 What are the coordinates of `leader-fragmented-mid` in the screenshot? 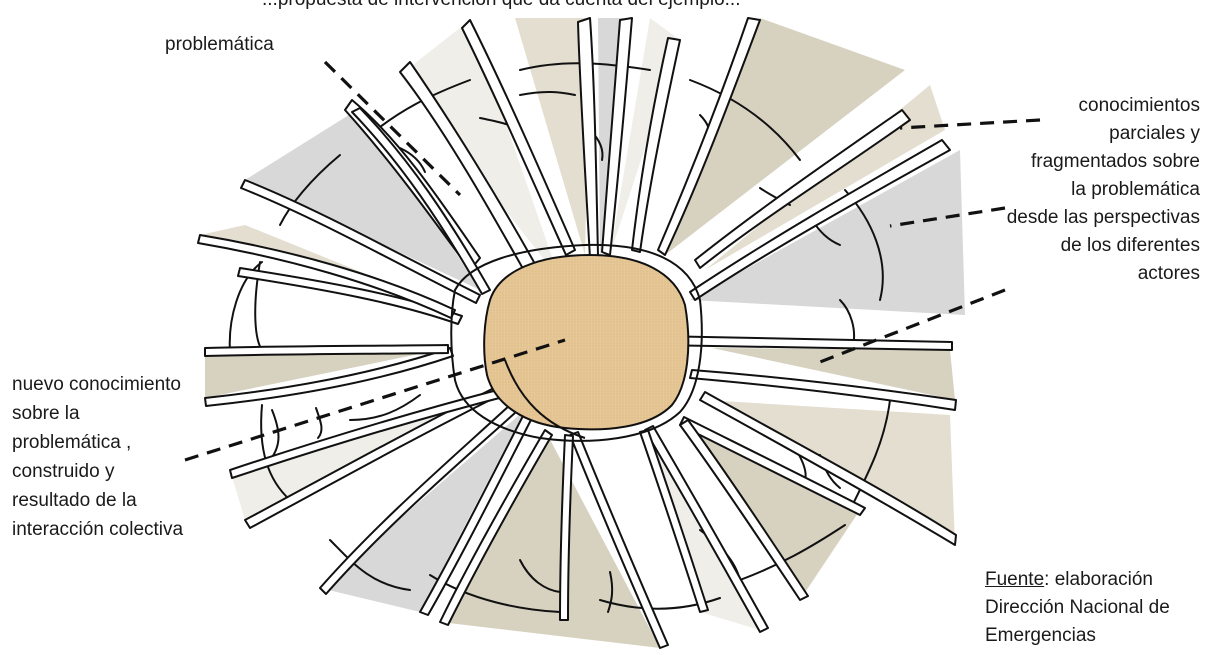 It's located at (947, 217).